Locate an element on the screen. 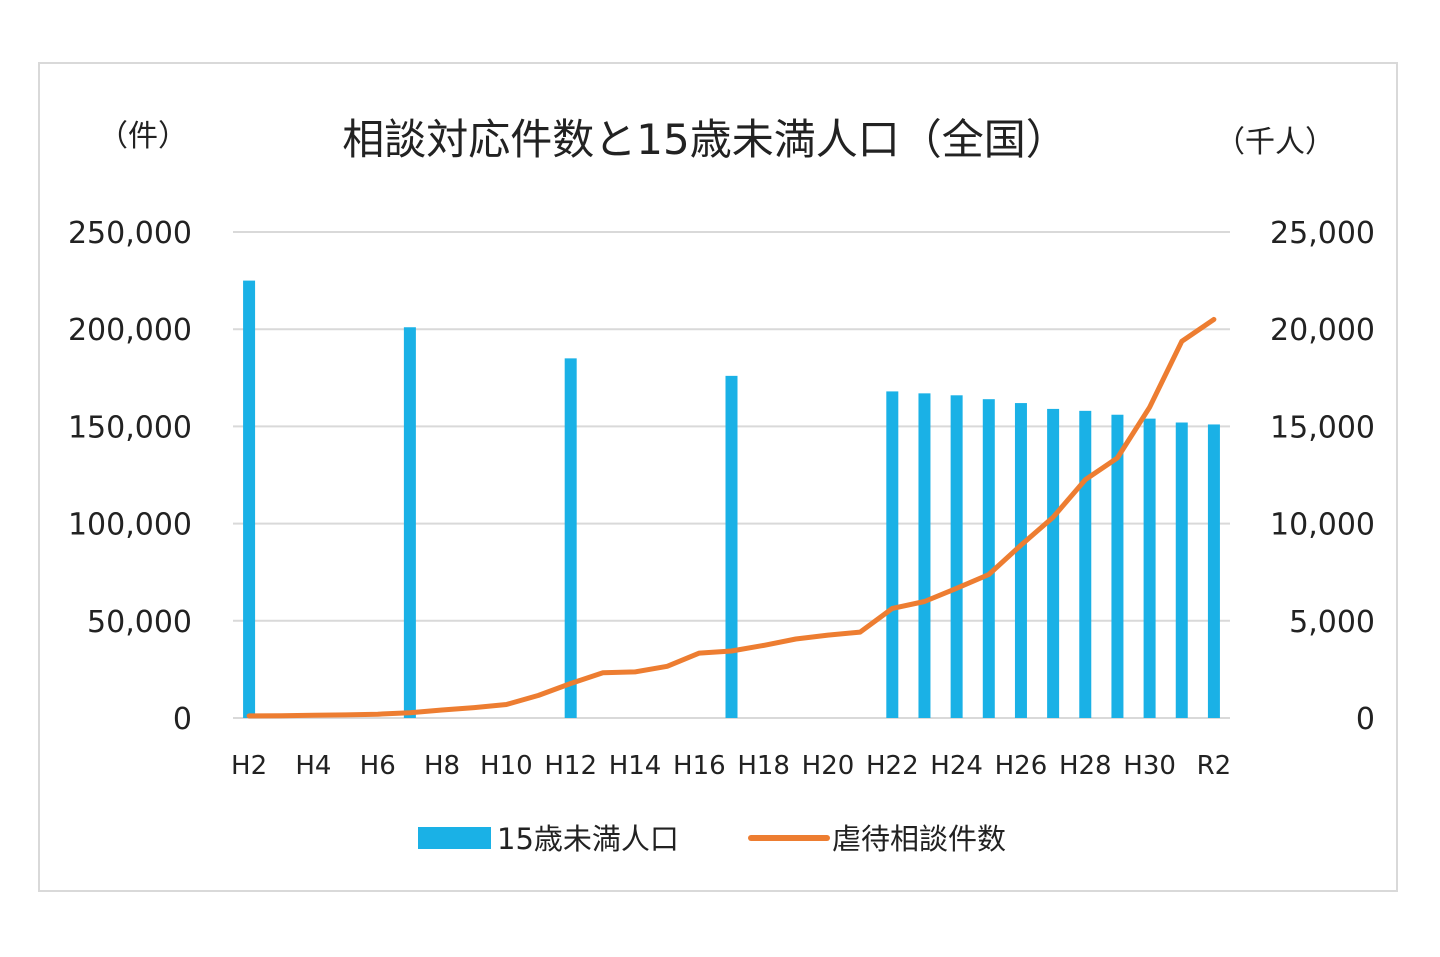 This screenshot has width=1440, height=957. x-tick-label: H4 is located at coordinates (313, 766).